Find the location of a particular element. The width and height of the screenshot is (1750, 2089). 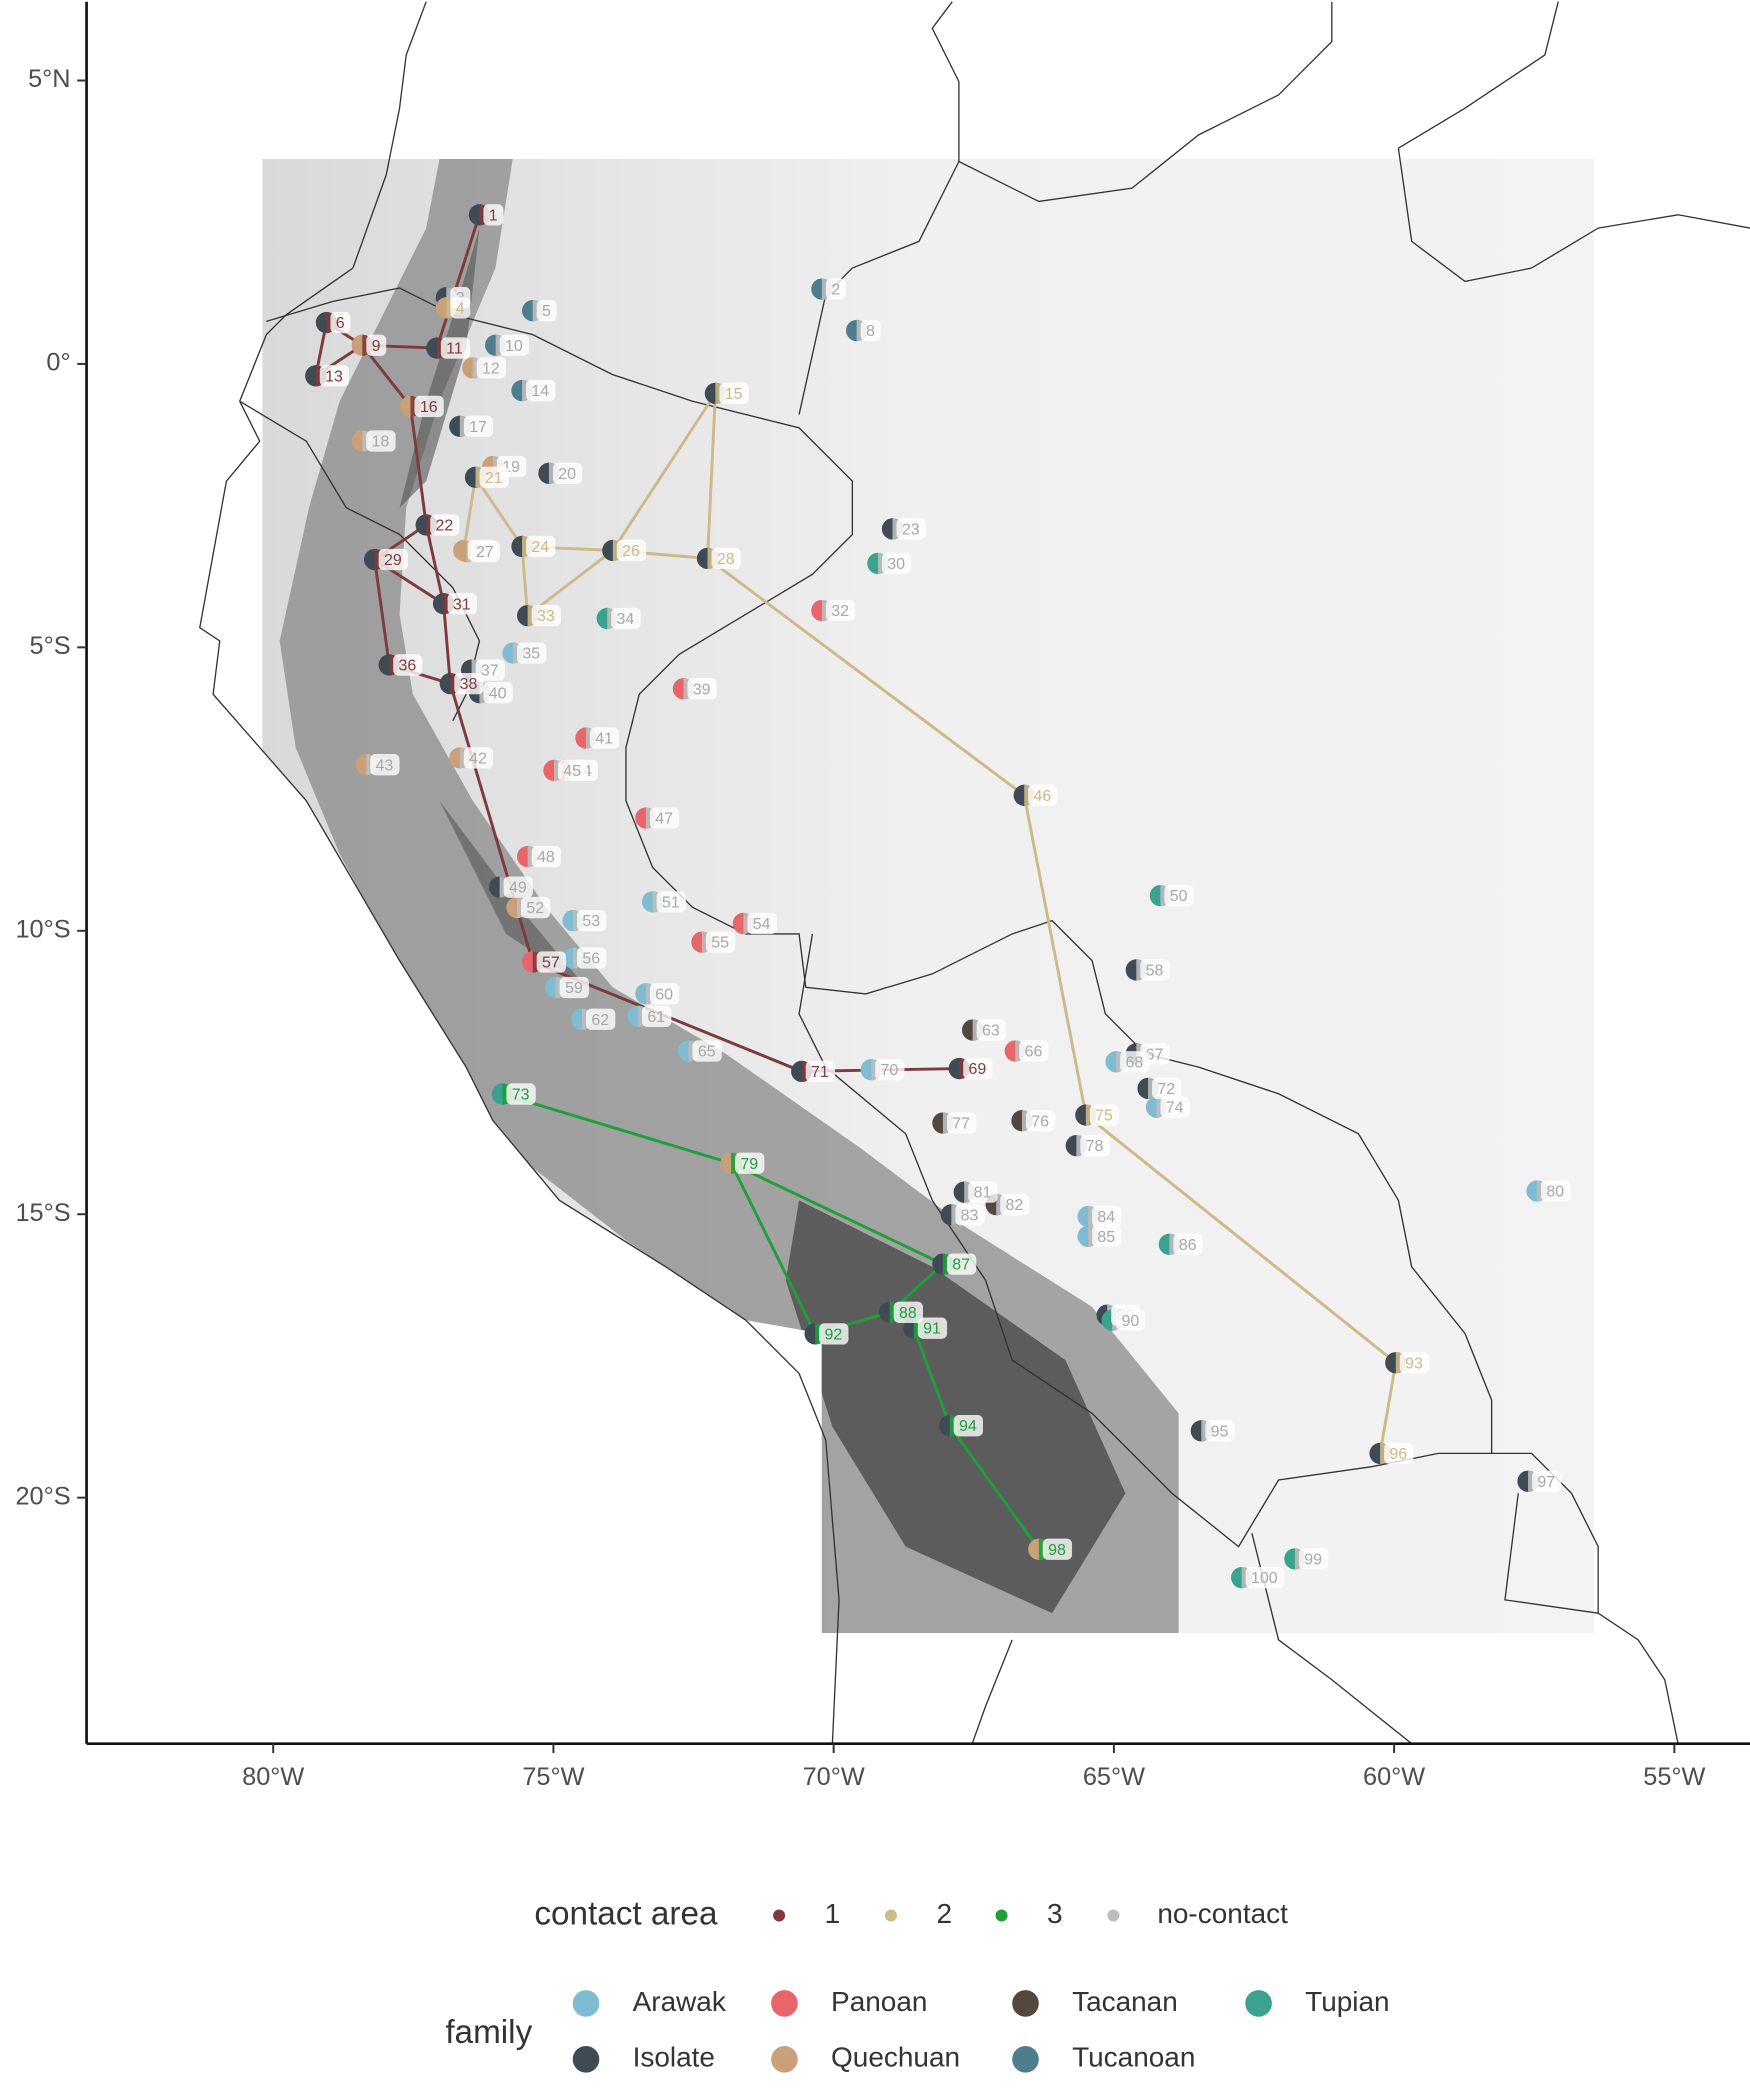

point-label: 69 is located at coordinates (978, 1069).